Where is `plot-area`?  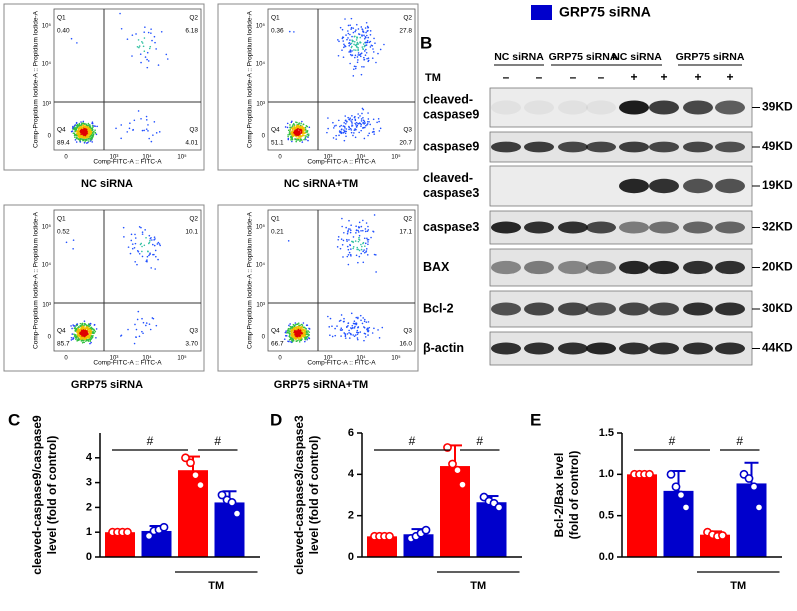 plot-area is located at coordinates (127, 79).